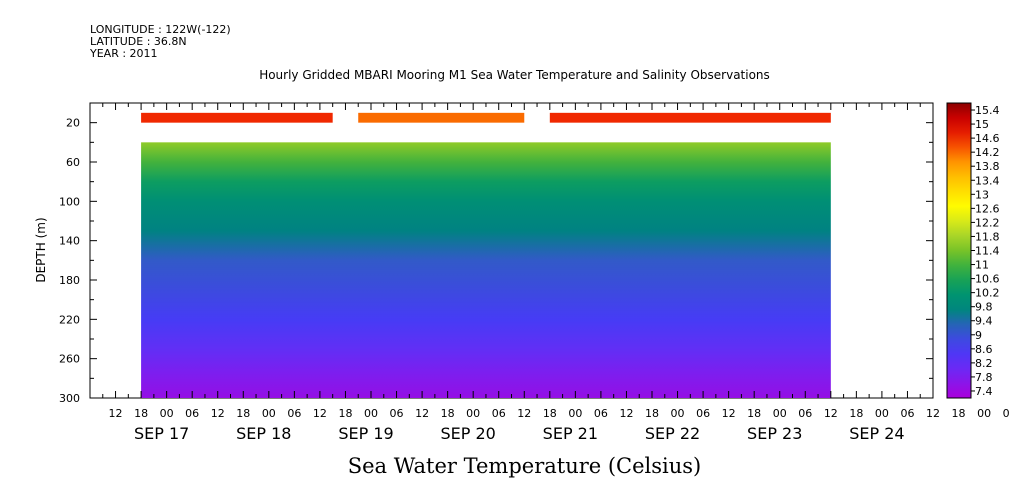 The height and width of the screenshot is (504, 1009). I want to click on y-axis-label: DEPTH (m), so click(41, 249).